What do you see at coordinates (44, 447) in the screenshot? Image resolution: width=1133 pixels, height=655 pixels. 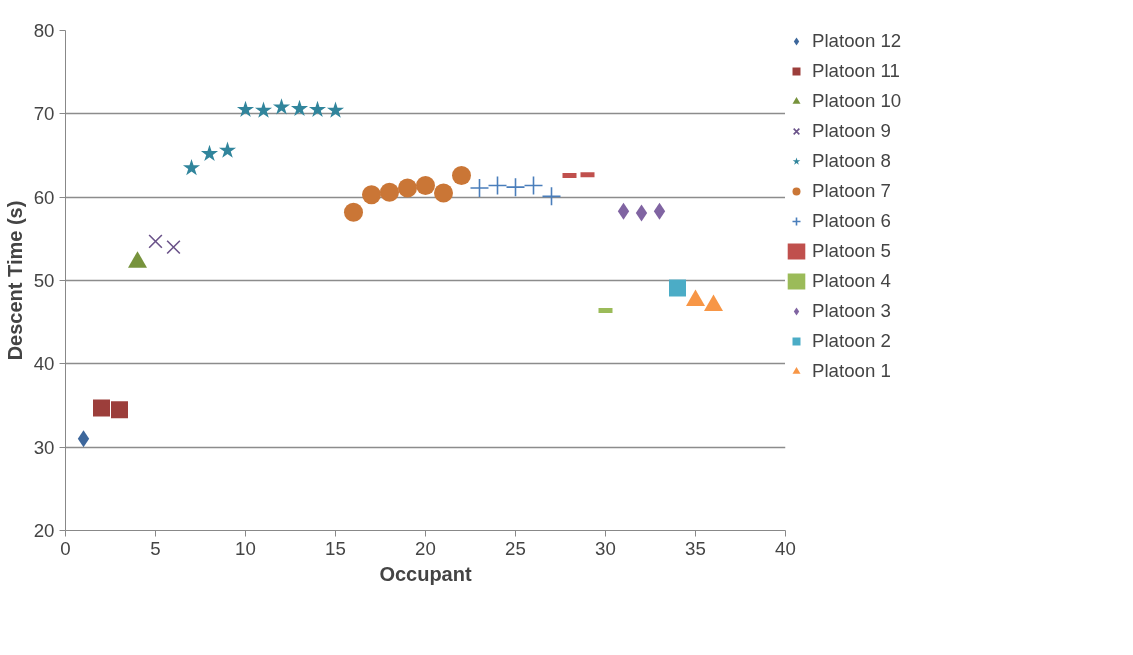 I see `y-tick-label: 30` at bounding box center [44, 447].